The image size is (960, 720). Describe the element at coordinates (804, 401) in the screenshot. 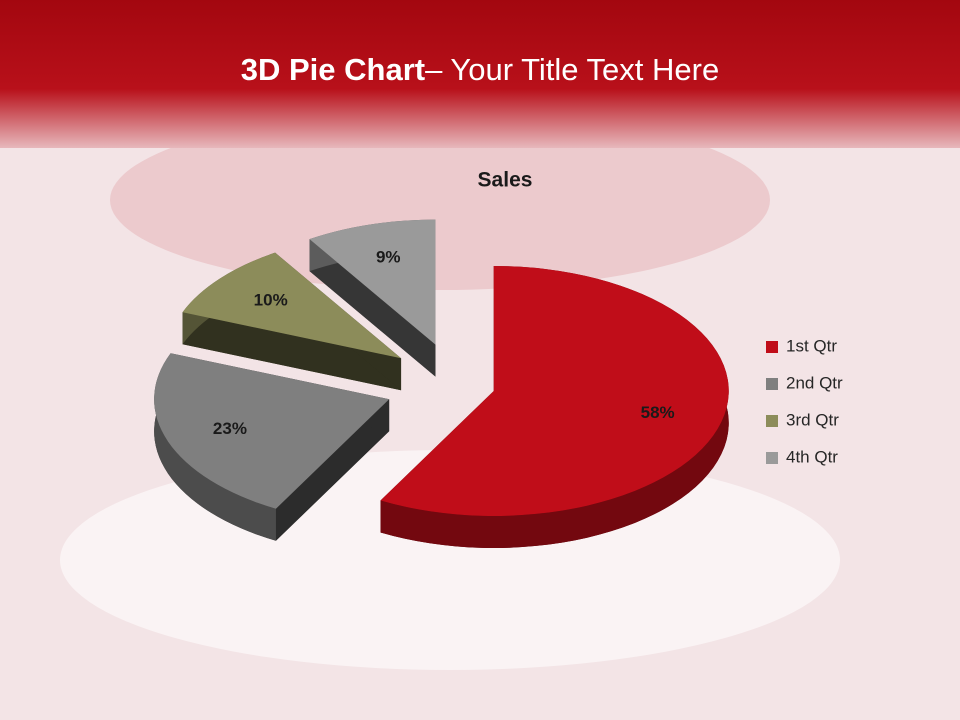

I see `legend: 1st Qtr 2nd Qtr 3rd Qtr 4th Qtr` at that location.